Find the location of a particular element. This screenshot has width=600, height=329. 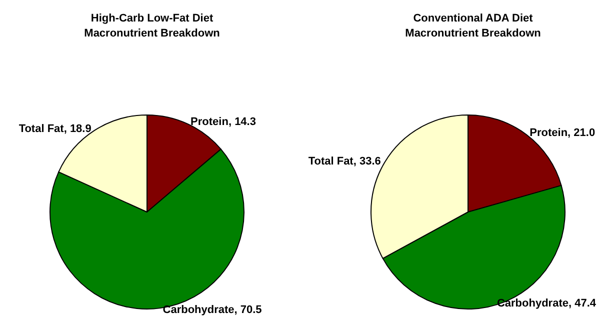

chart-title: Conventional ADA Diet Macronutrient Breakdown is located at coordinates (473, 26).